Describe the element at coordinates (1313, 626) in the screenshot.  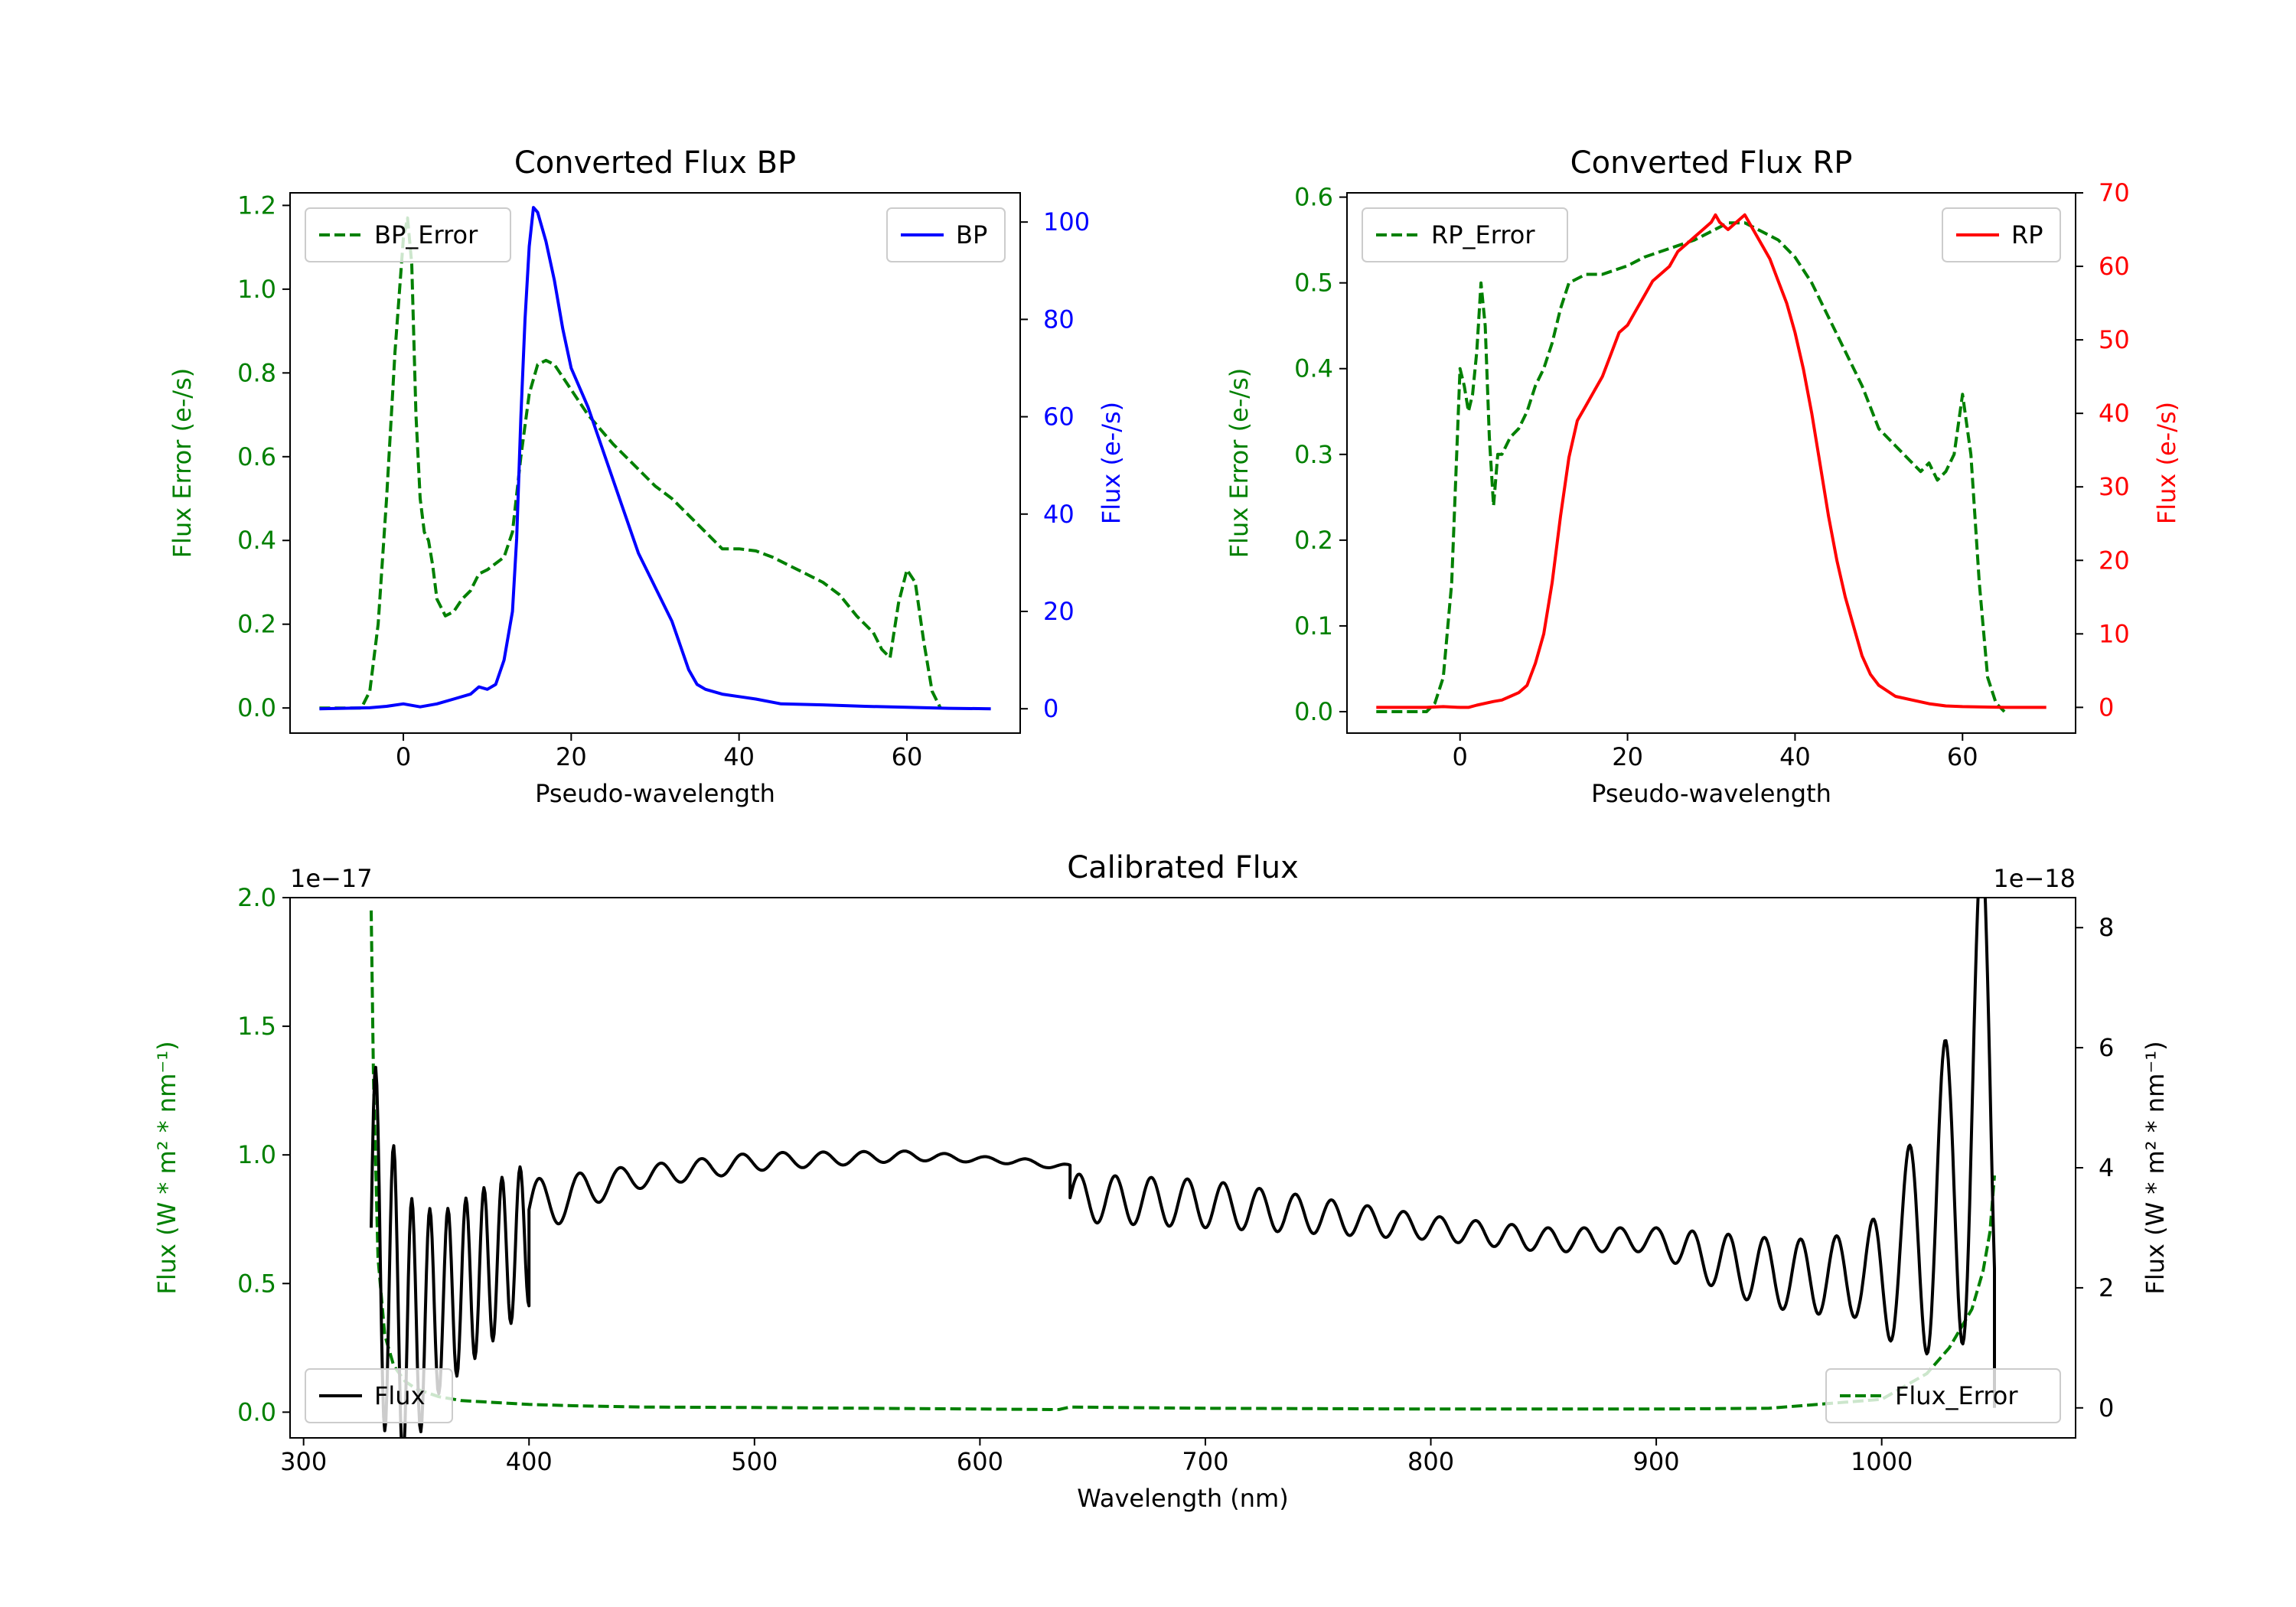
I see `y-left-tick-label: 0.1` at that location.